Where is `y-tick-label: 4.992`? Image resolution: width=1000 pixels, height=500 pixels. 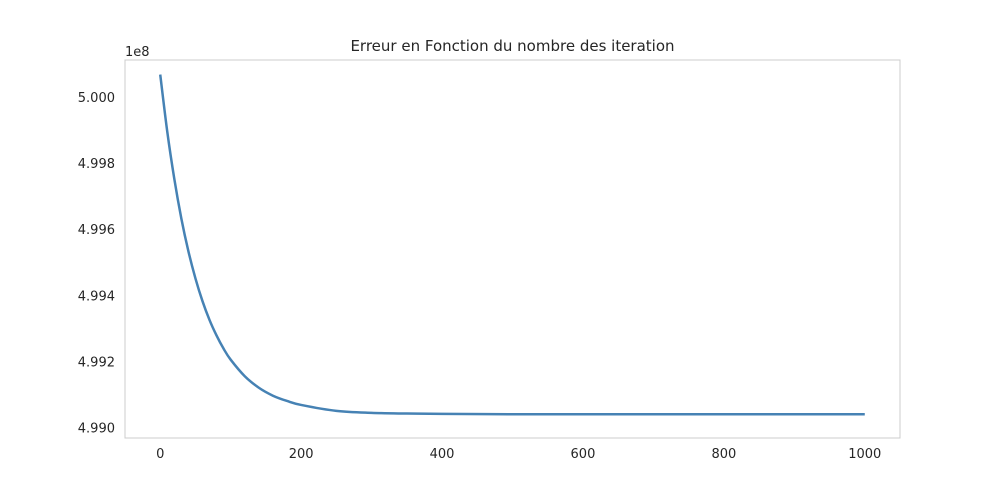
y-tick-label: 4.992 is located at coordinates (96, 362).